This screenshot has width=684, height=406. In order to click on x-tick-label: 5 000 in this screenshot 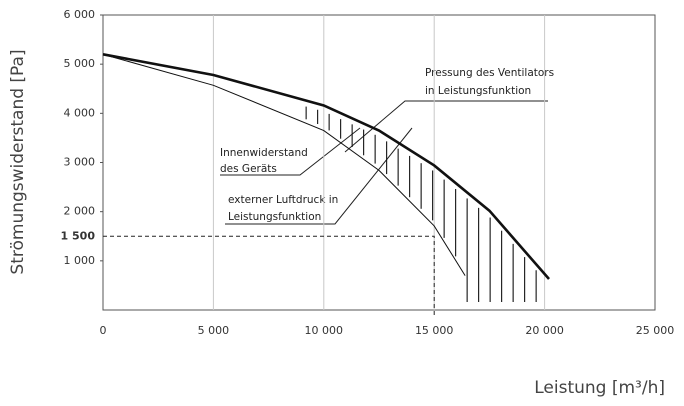, I will do `click(214, 330)`.